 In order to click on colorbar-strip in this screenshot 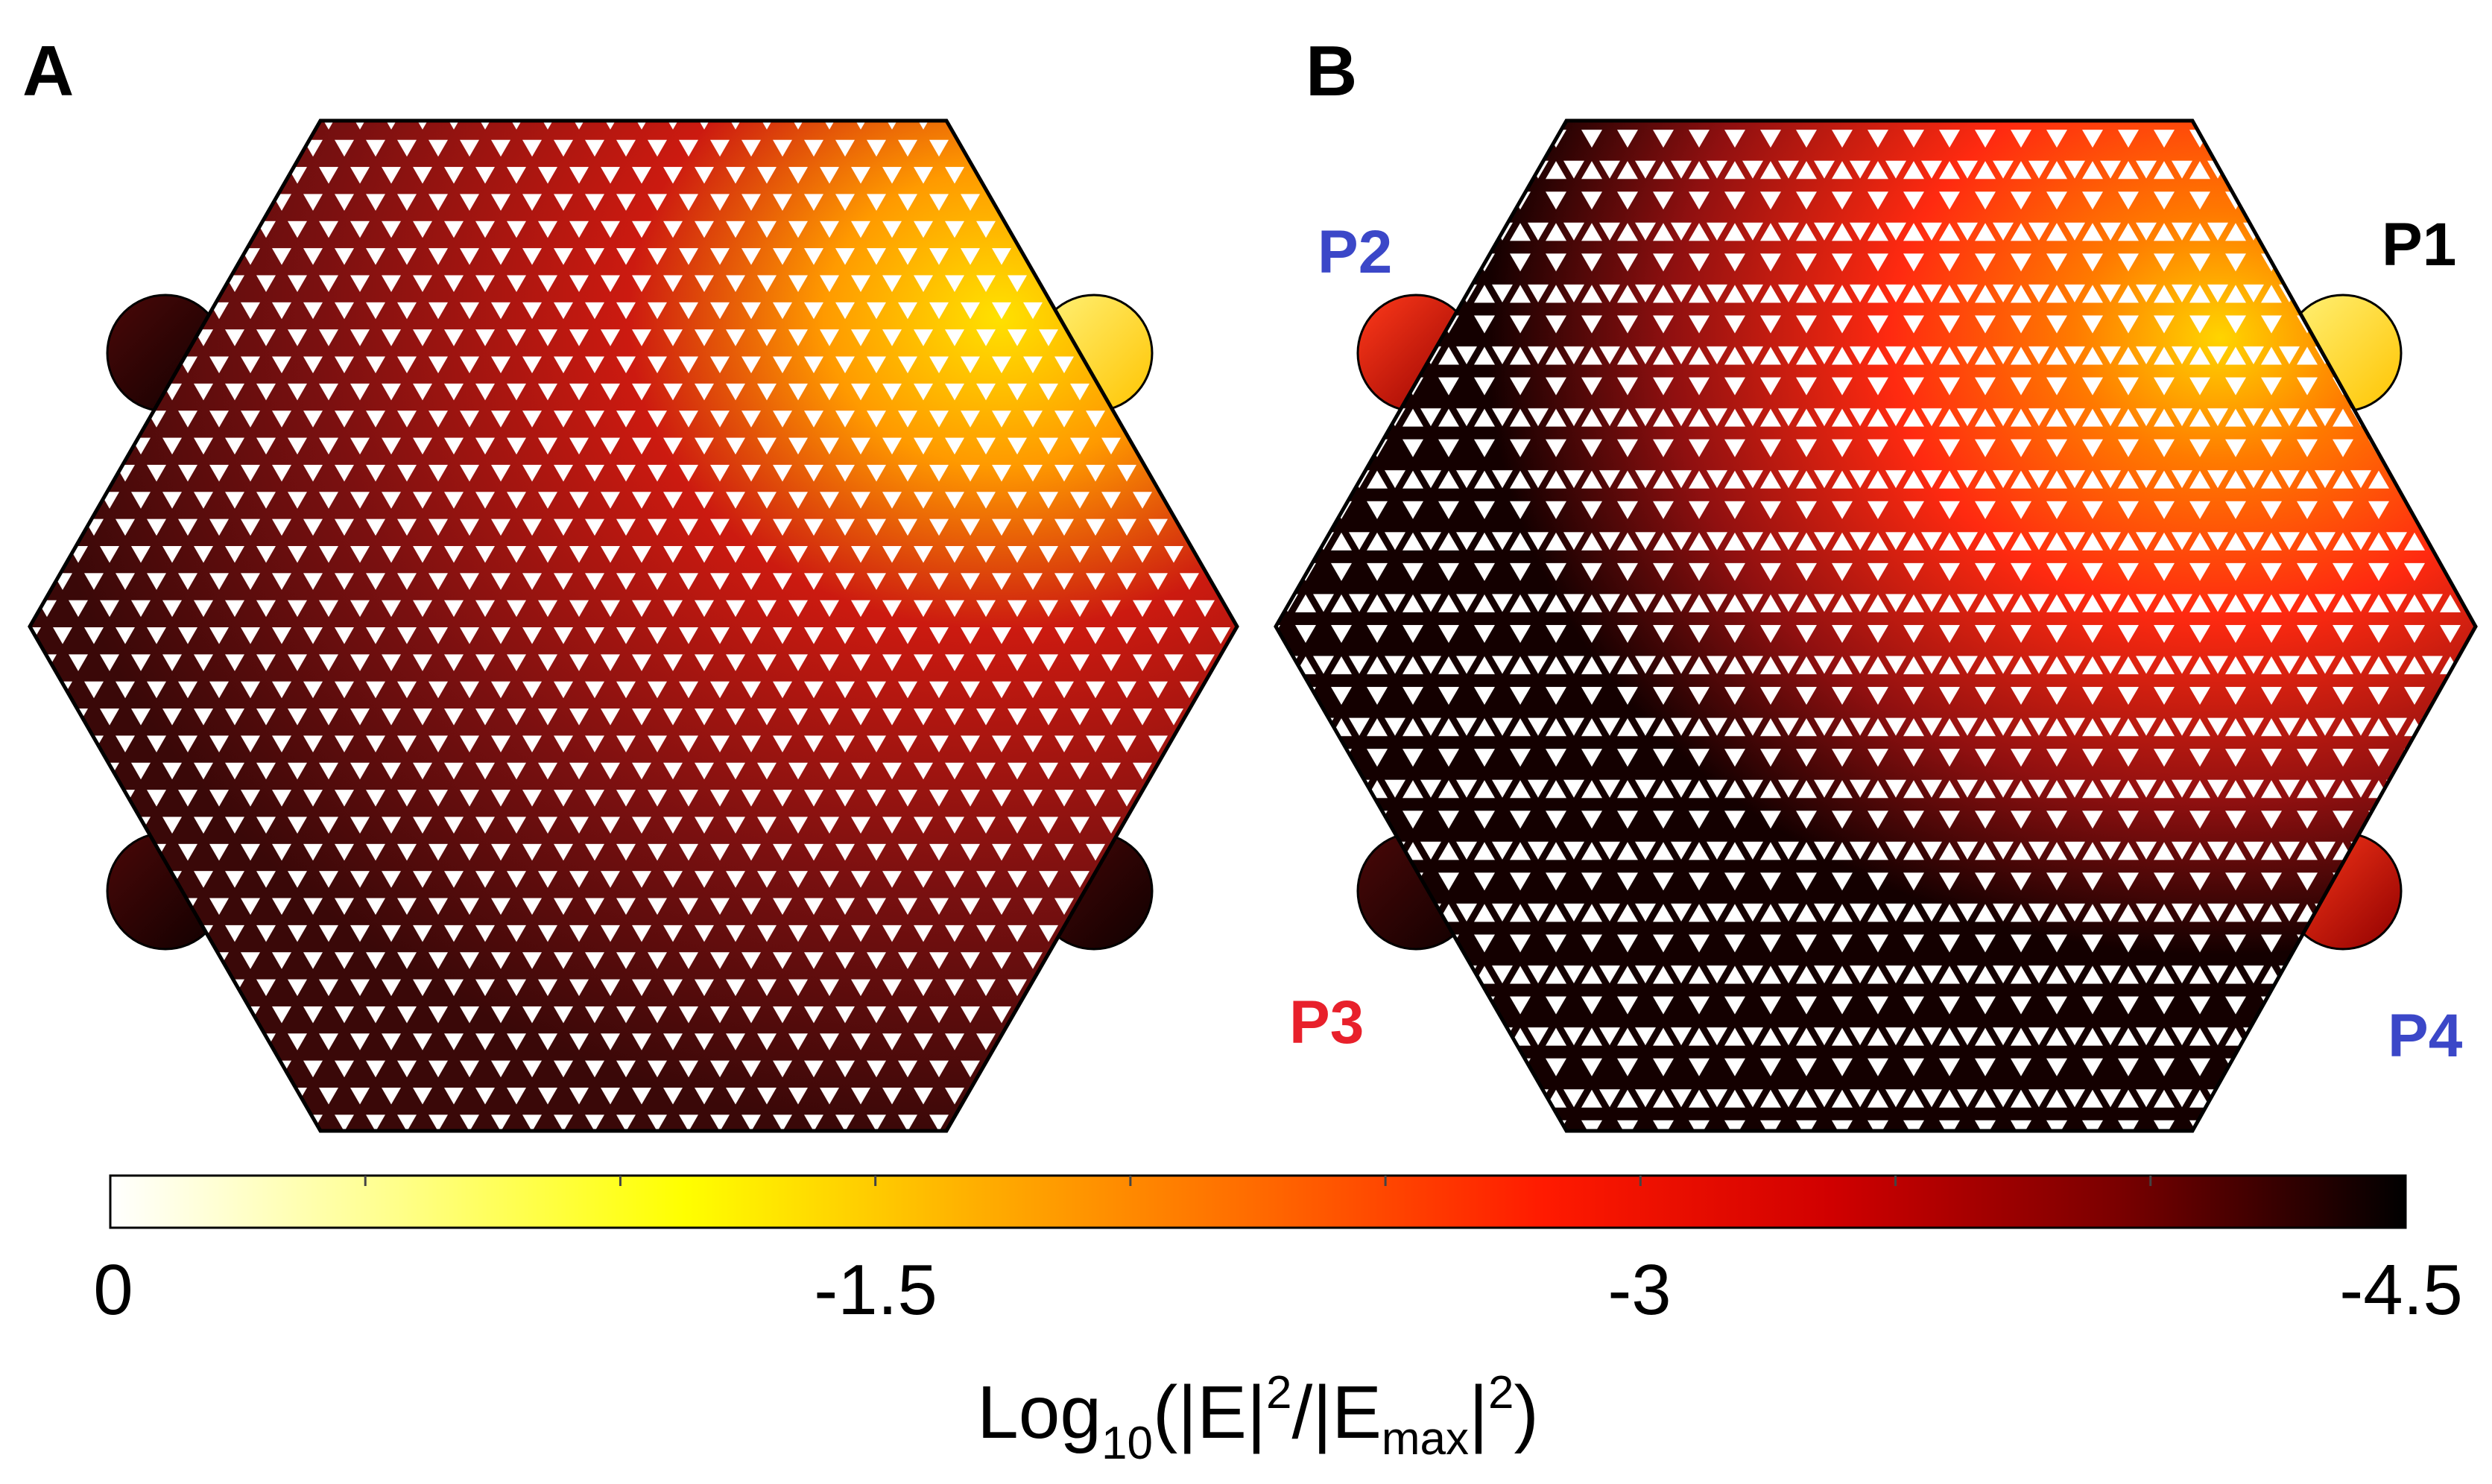, I will do `click(1258, 1201)`.